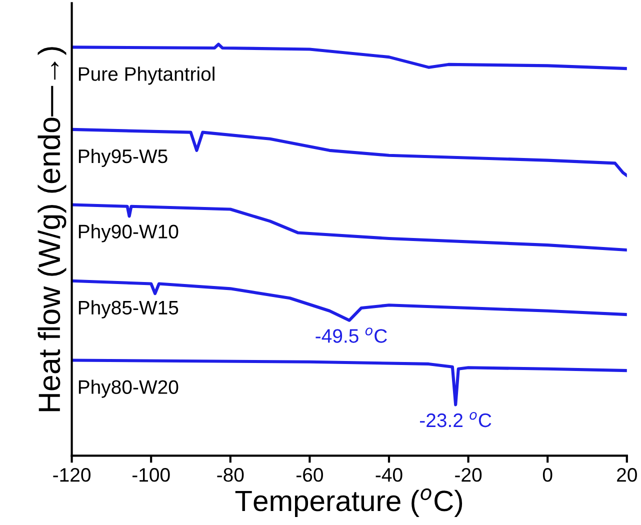  What do you see at coordinates (389, 475) in the screenshot?
I see `x-tick-label: -40` at bounding box center [389, 475].